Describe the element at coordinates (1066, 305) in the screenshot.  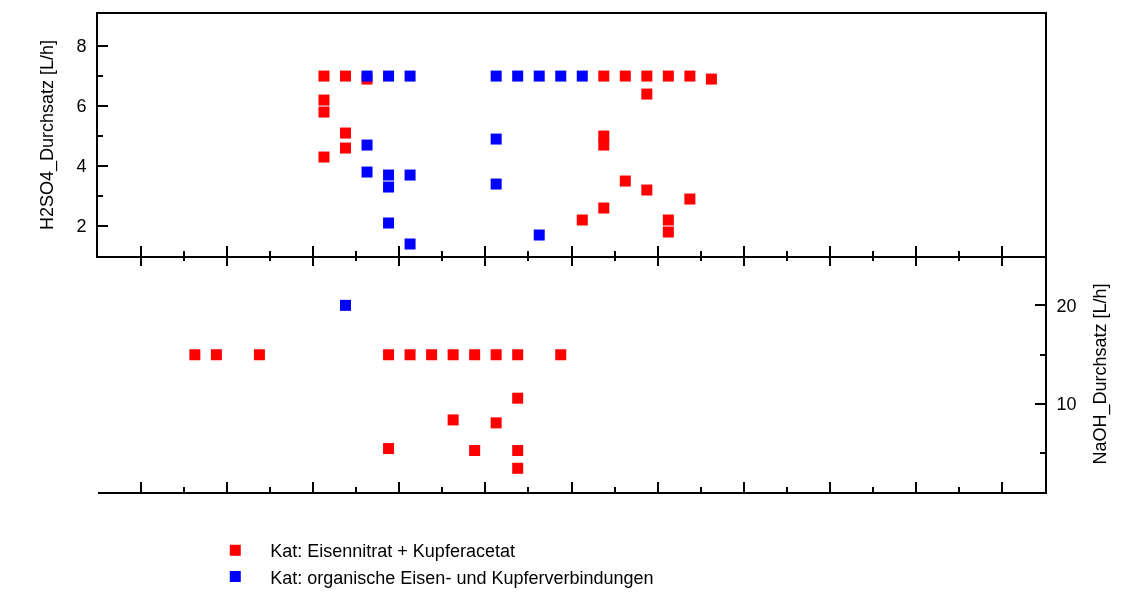
I see `y2-tick-label: 20` at that location.